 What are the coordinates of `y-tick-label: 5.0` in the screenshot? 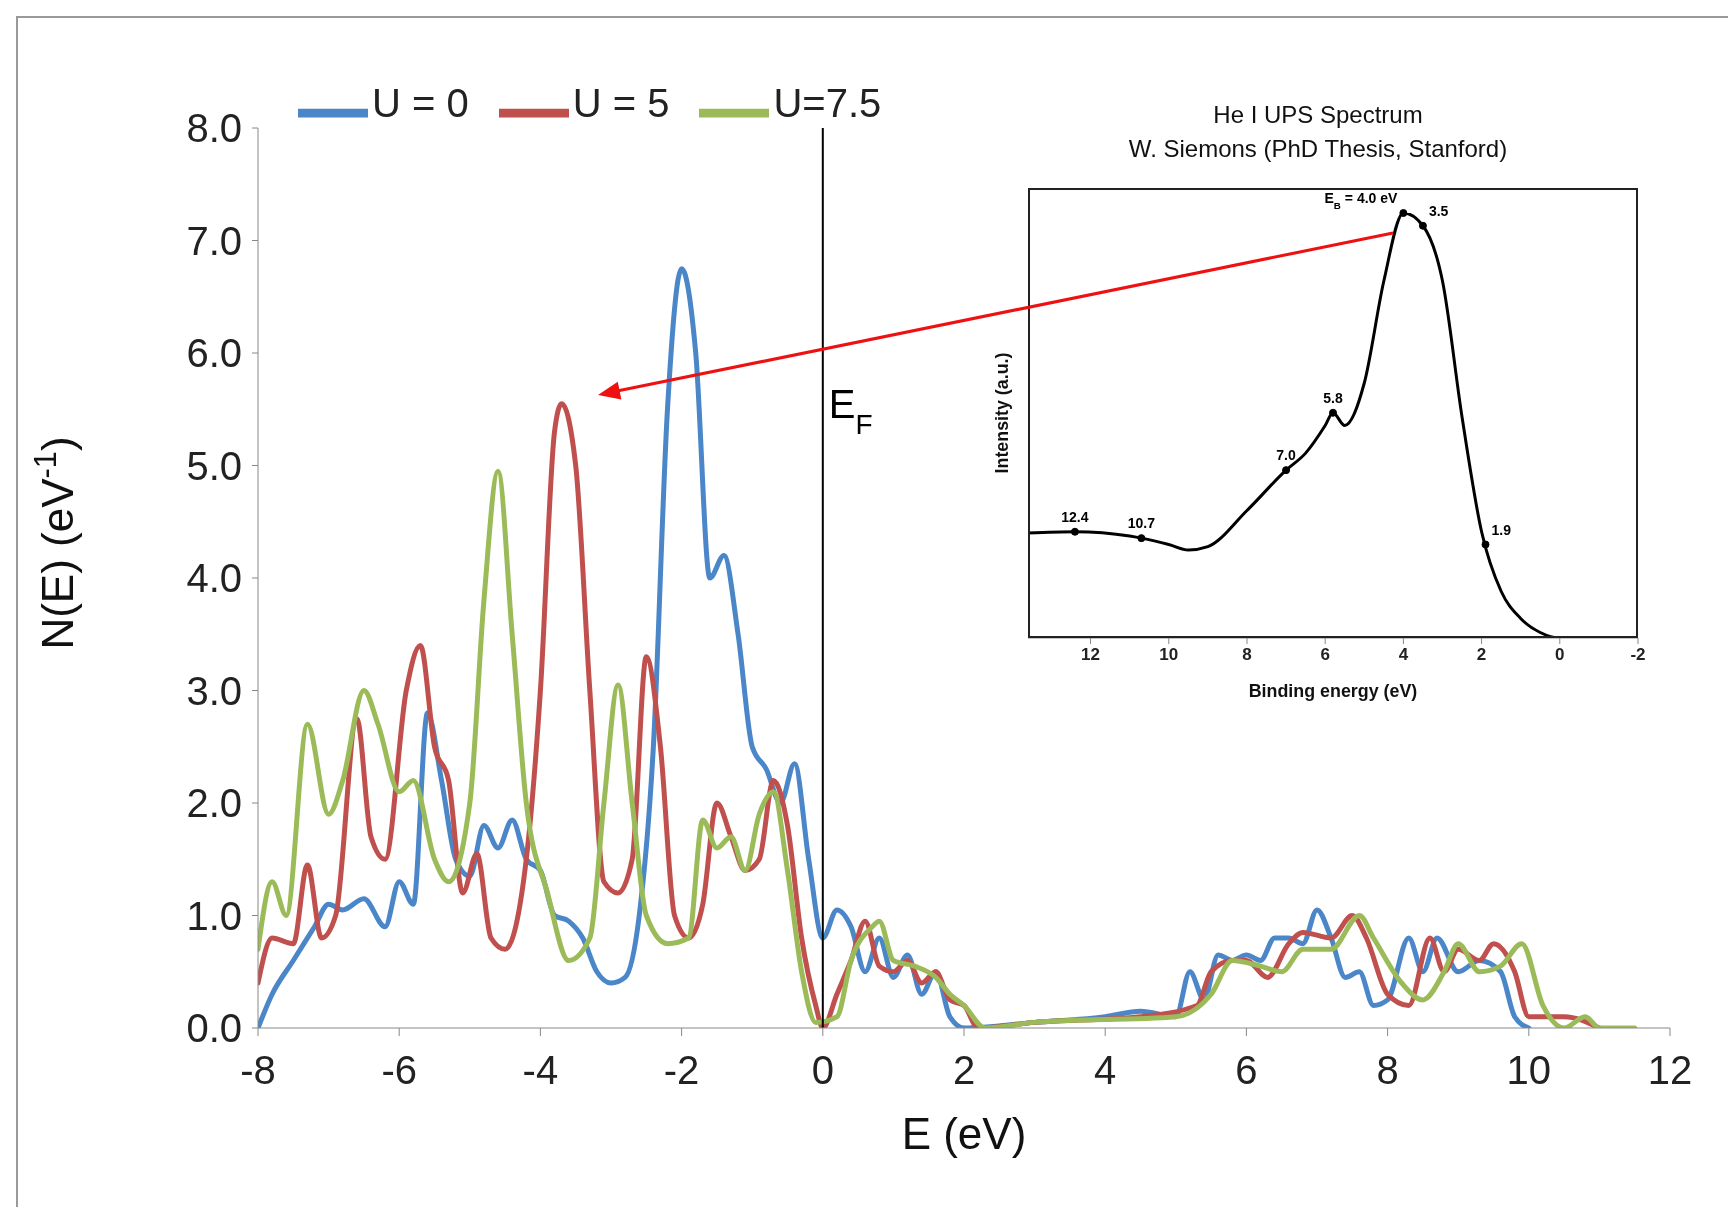 It's located at (214, 465).